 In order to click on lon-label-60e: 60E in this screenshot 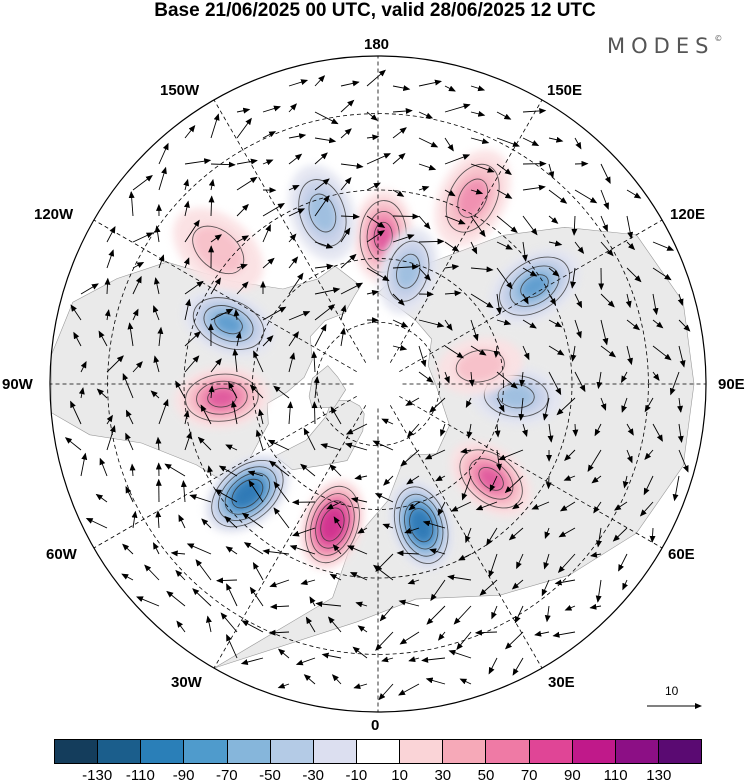, I will do `click(681, 554)`.